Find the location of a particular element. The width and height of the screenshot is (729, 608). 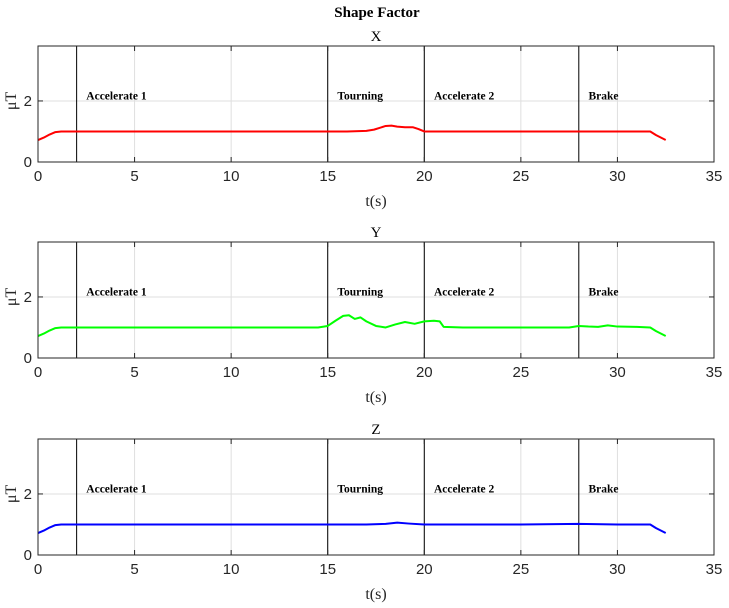

series-line-y is located at coordinates (352, 325).